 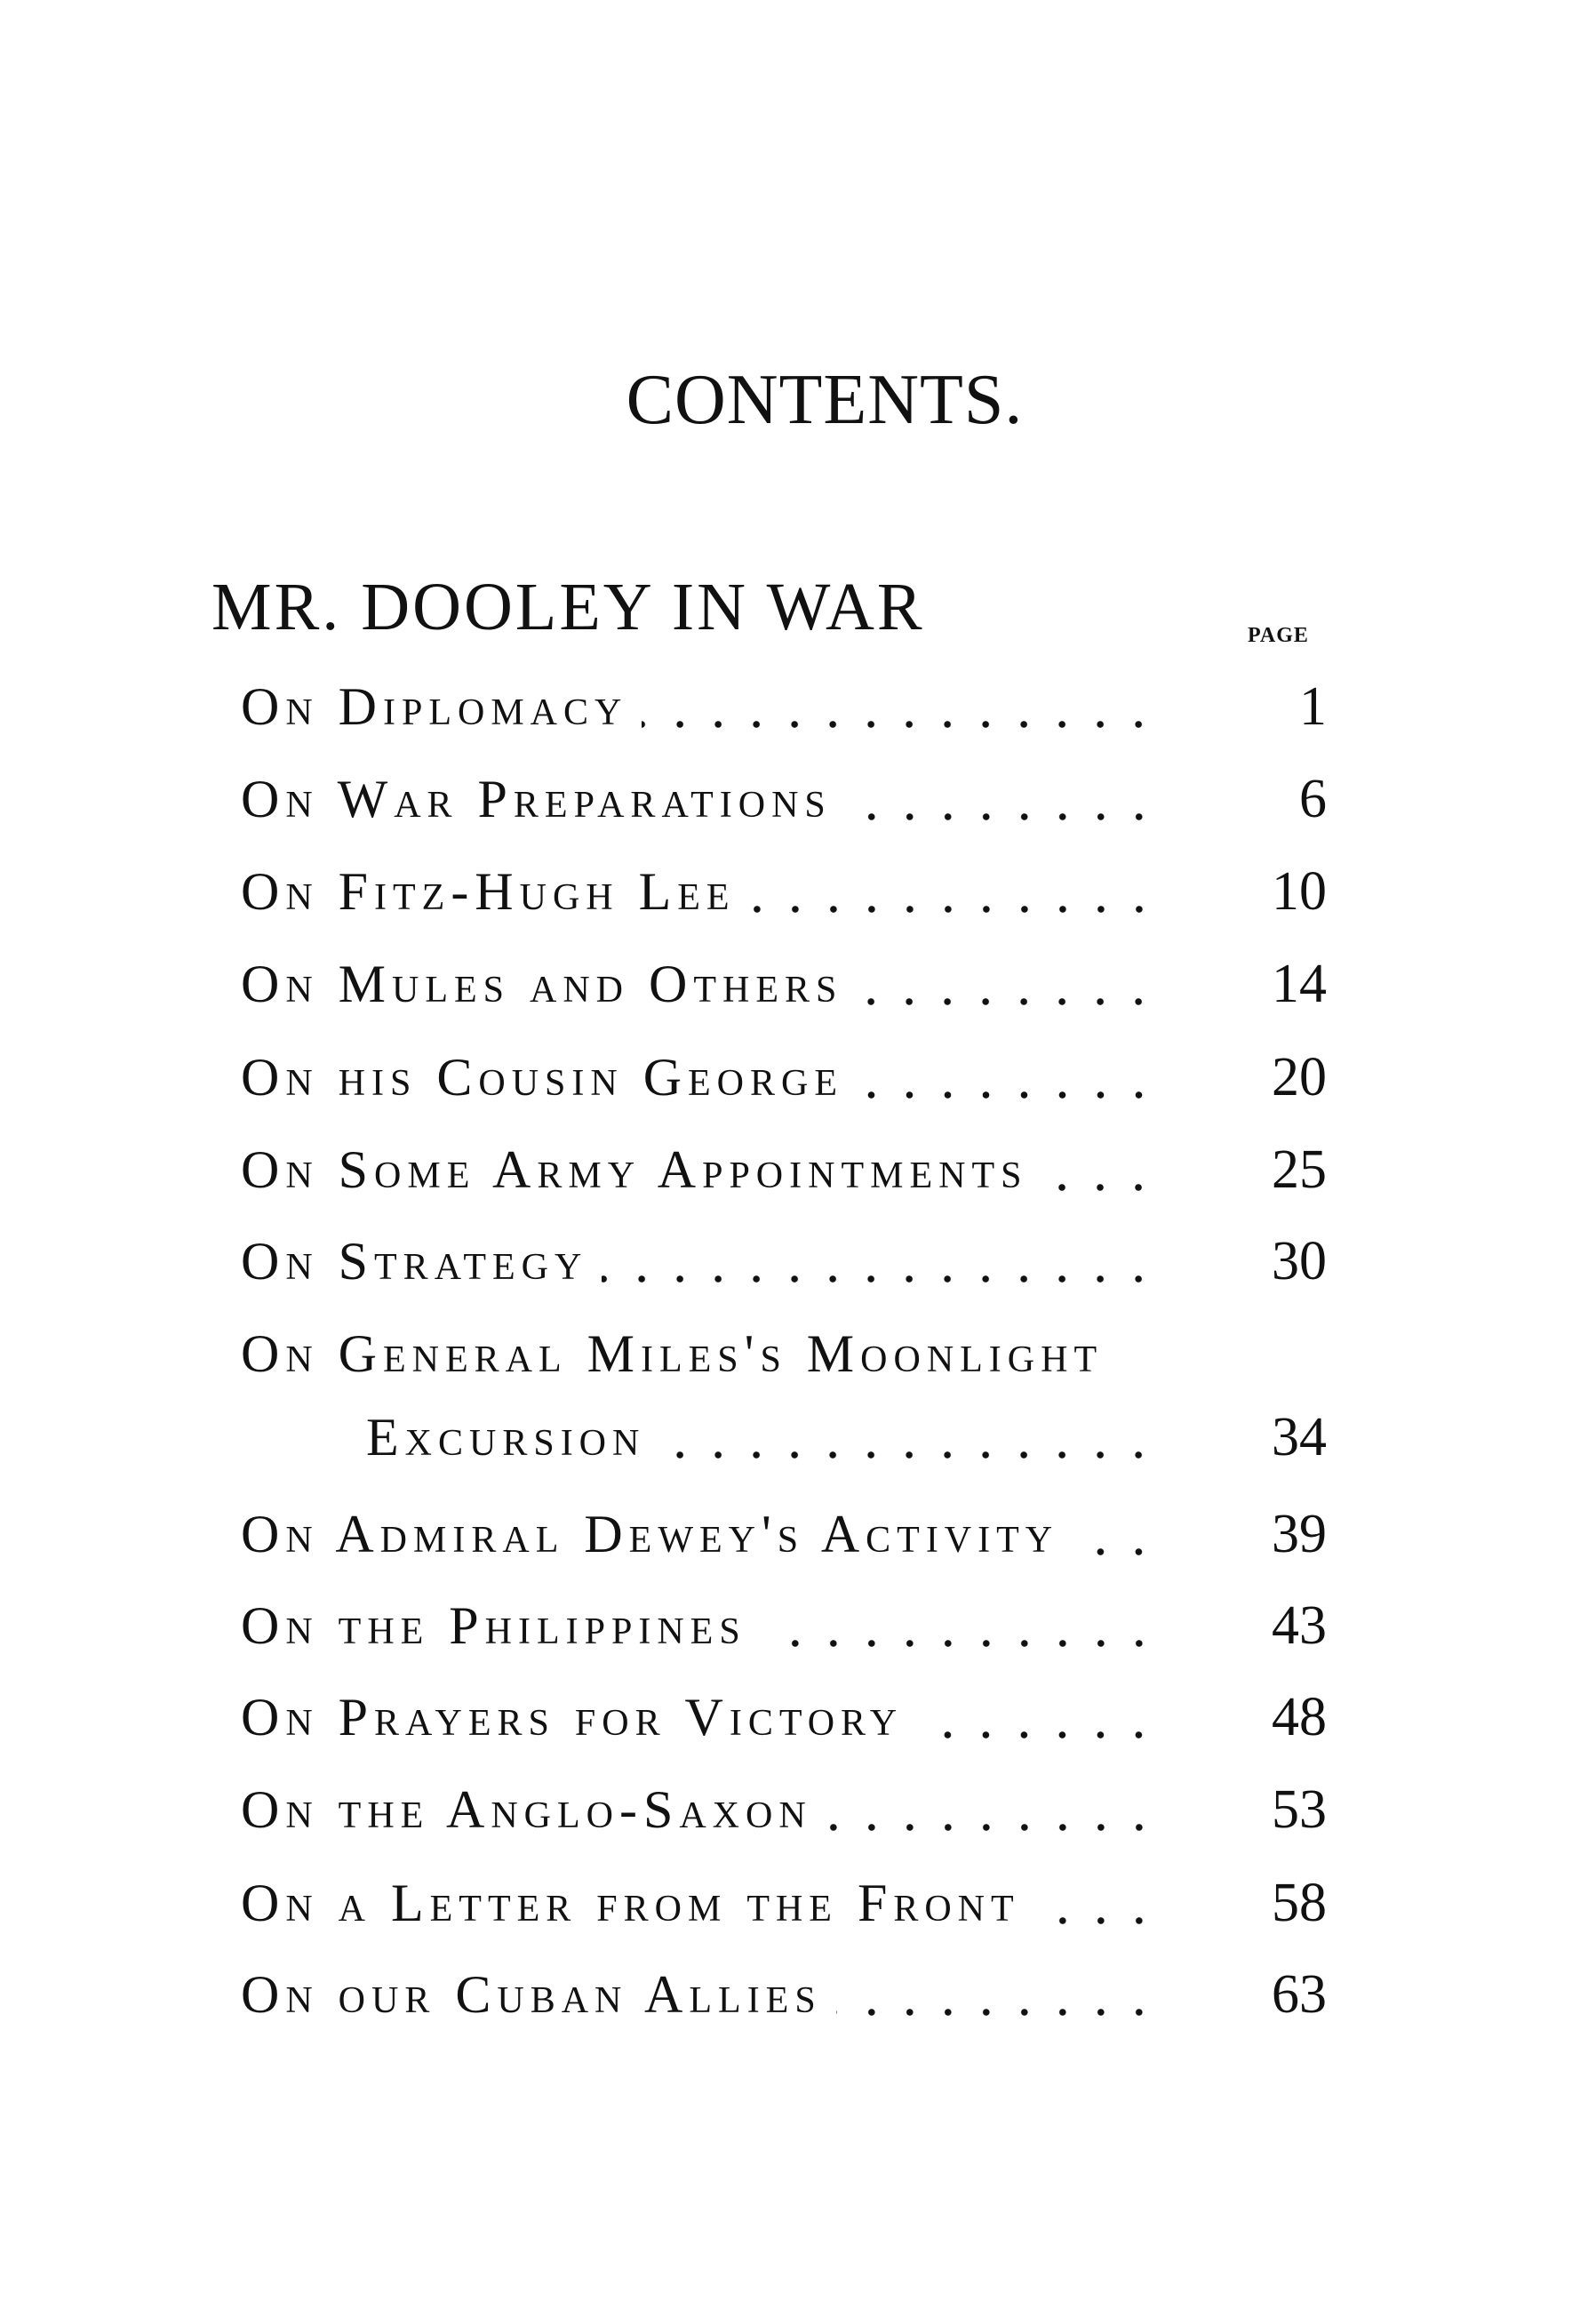 I want to click on toc-entry: On Prayers for Victory 48, so click(x=784, y=1721).